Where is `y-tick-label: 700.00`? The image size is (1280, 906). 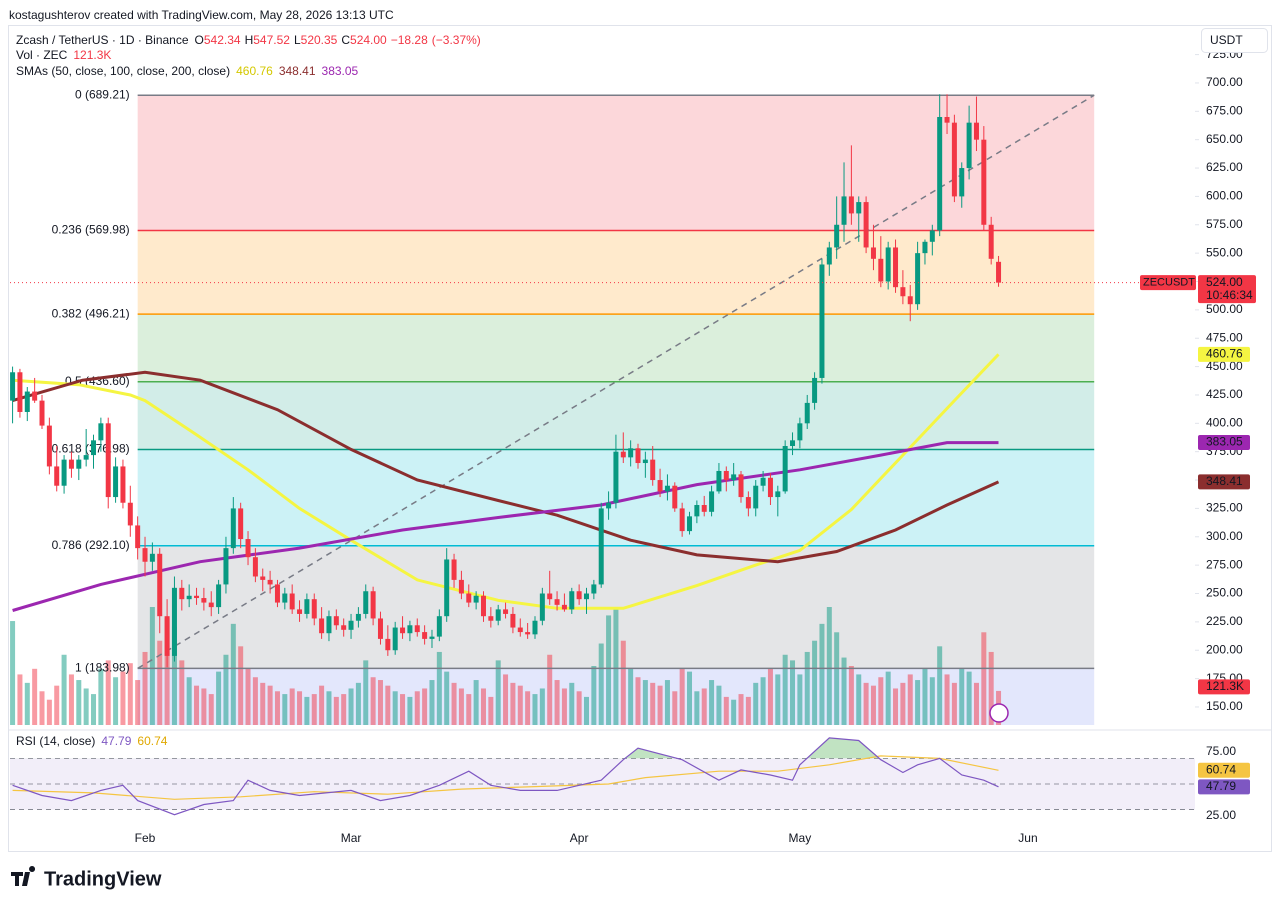
y-tick-label: 700.00 is located at coordinates (1224, 82).